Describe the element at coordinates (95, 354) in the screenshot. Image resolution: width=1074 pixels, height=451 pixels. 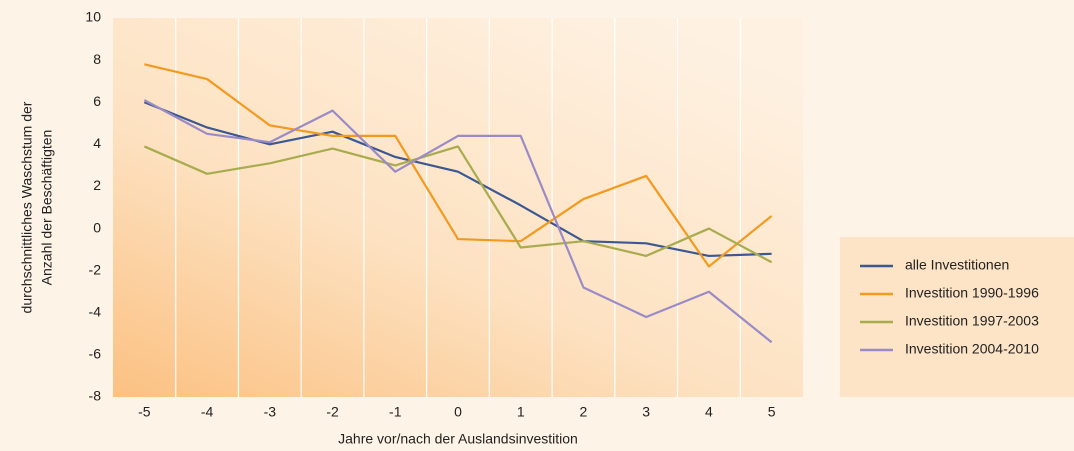
I see `y-tick-label: -6` at that location.